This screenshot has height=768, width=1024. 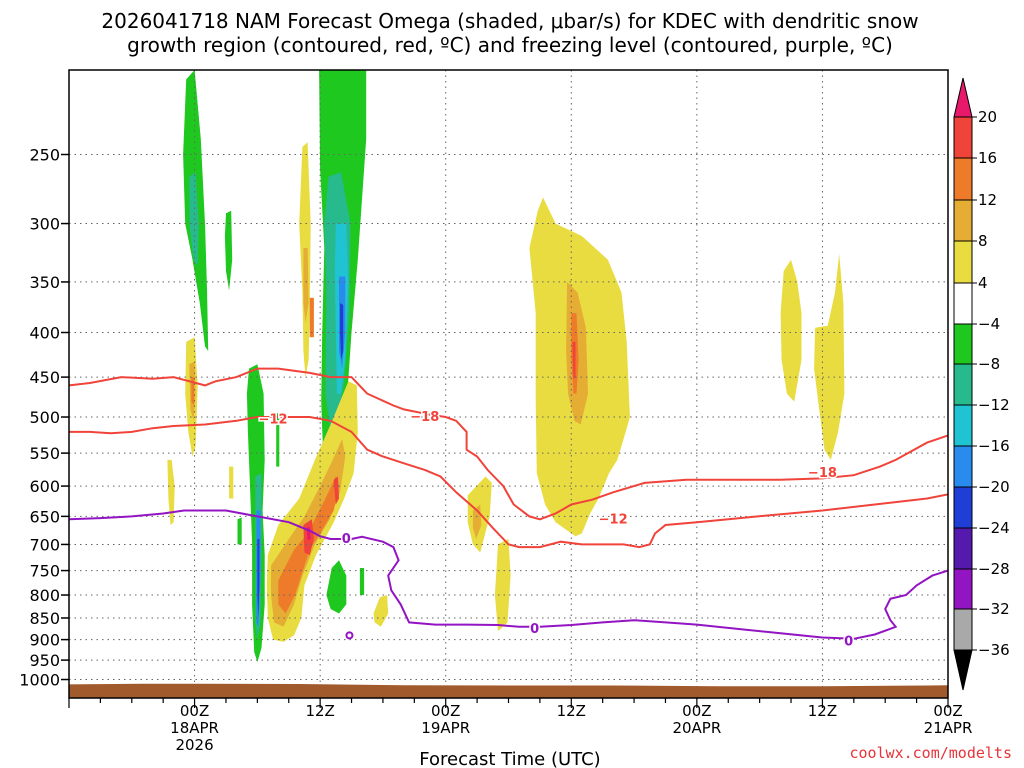 I want to click on contour-label-6: 0, so click(x=848, y=642).